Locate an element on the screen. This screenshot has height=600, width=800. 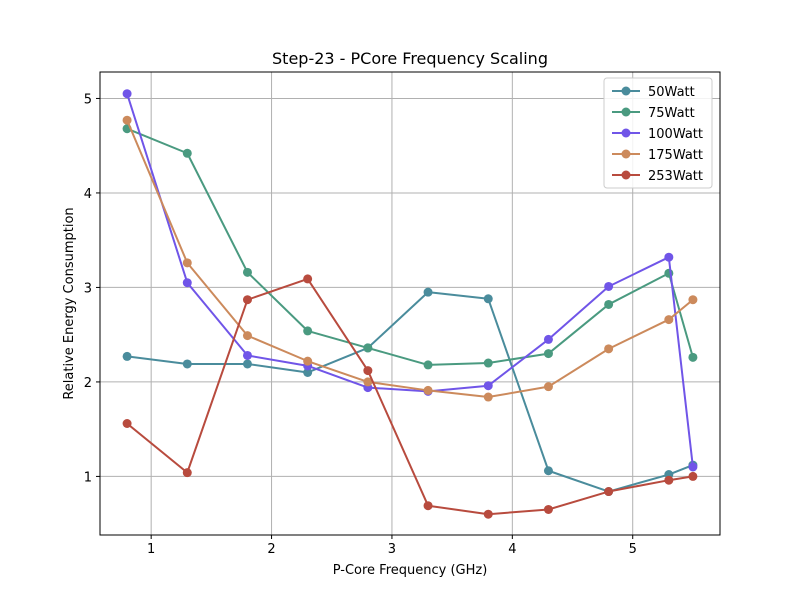
y-axis-ticks: 1 2 3 4 5 is located at coordinates (92, 288).